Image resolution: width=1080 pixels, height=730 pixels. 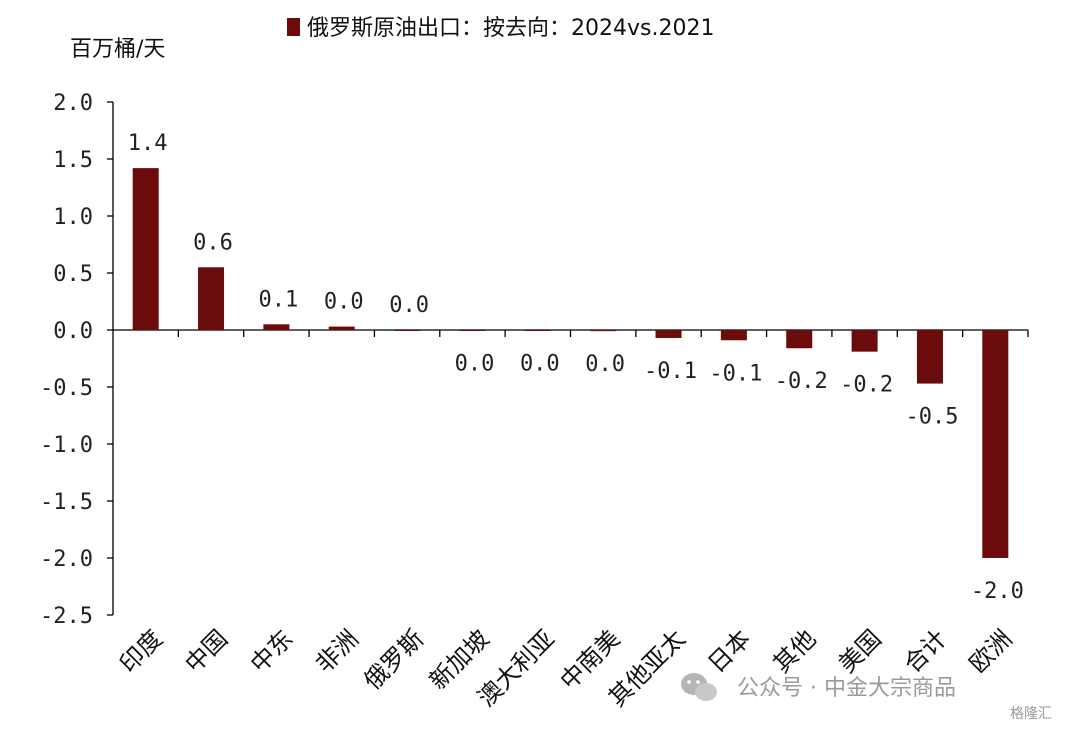 I want to click on y-tick-label: -1.5, so click(x=66, y=502).